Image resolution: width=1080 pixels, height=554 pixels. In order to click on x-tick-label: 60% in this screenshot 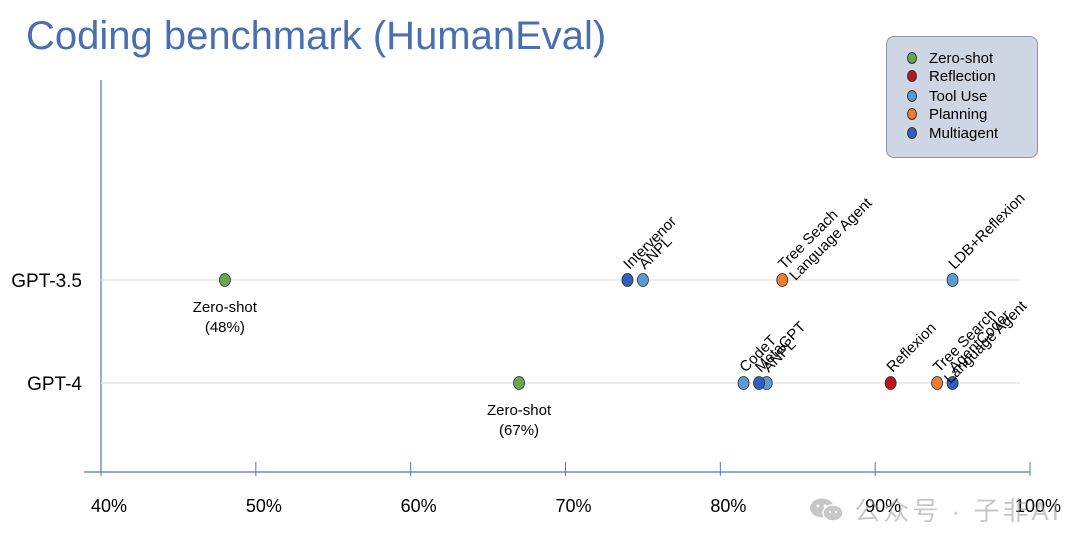, I will do `click(419, 506)`.